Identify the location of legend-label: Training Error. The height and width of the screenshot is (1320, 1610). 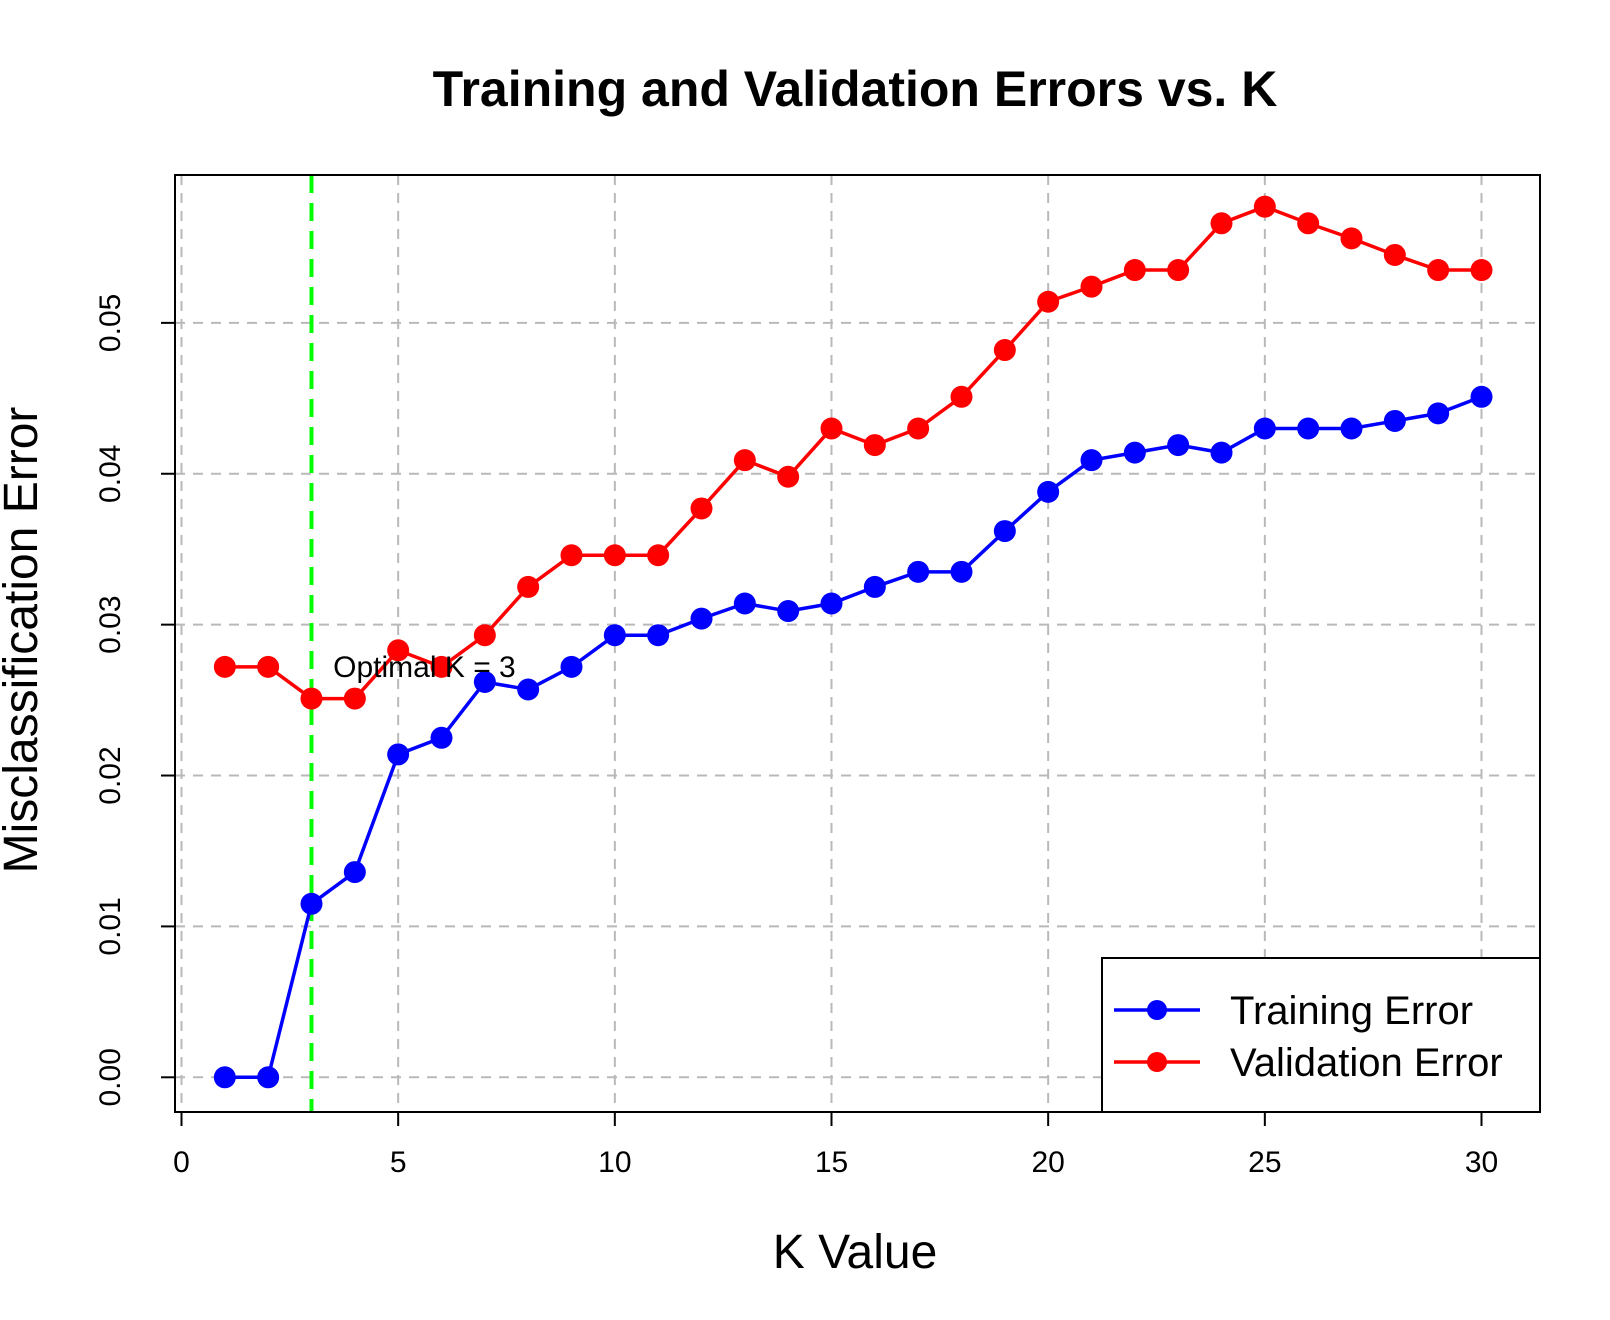
(1351, 1011).